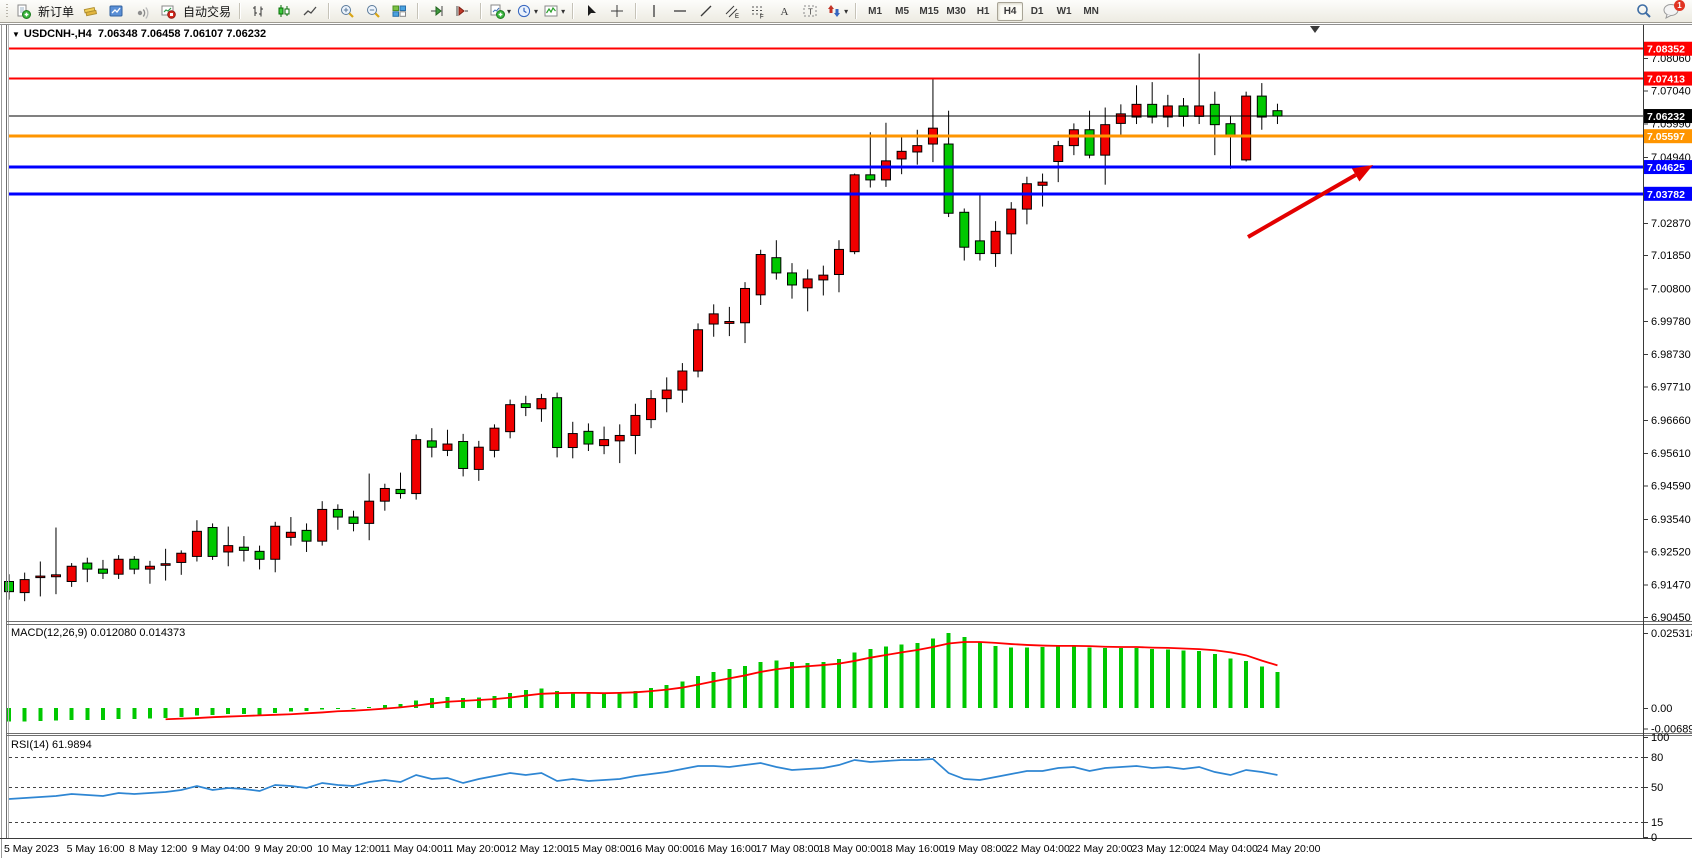  I want to click on timeframe-m5-button: M5, so click(902, 11).